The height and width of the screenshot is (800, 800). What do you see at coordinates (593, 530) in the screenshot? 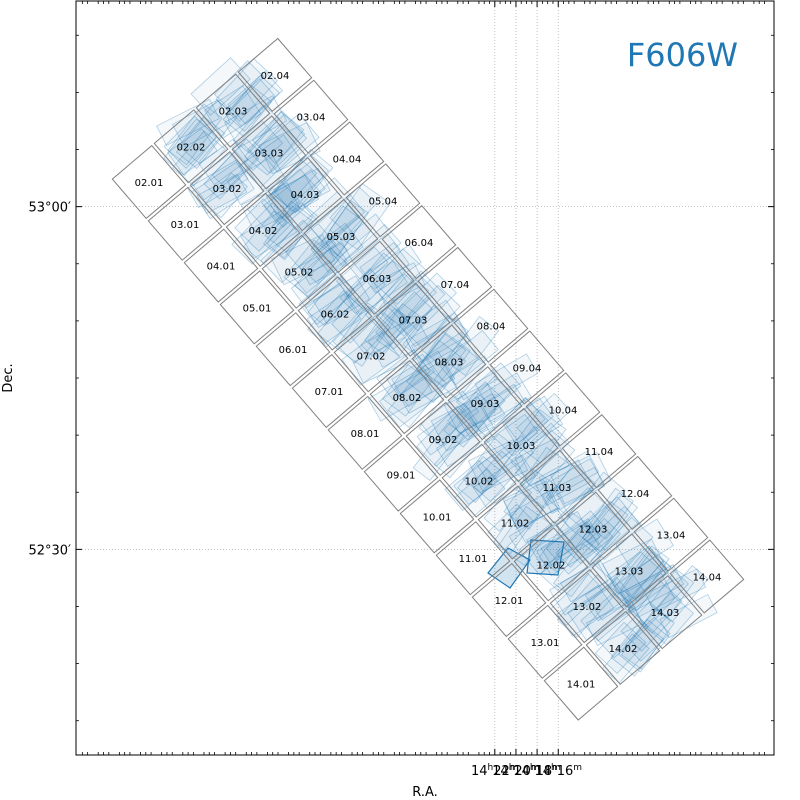
I see `tile-label: 12.03` at bounding box center [593, 530].